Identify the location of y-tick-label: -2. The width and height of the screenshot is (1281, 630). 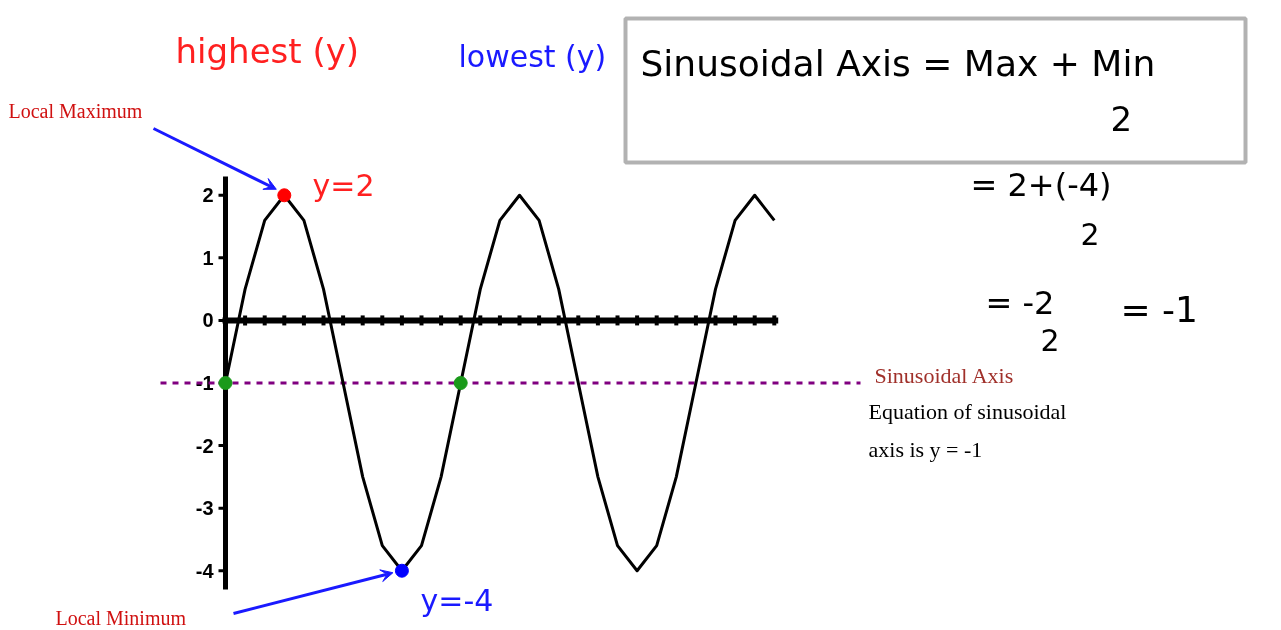
(204, 445).